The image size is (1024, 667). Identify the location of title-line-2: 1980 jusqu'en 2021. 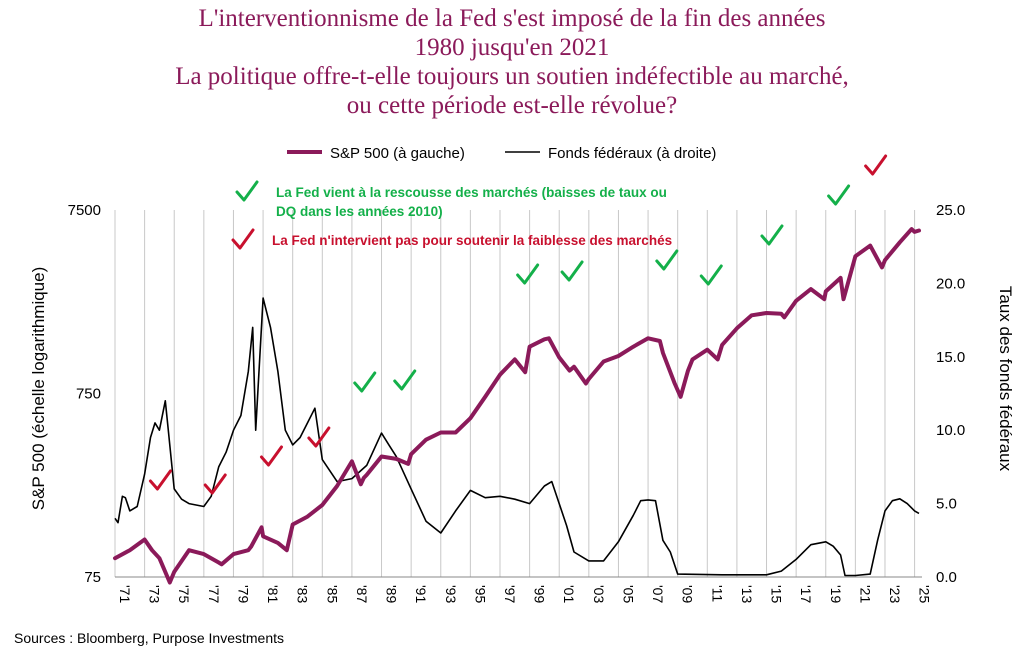
(512, 47).